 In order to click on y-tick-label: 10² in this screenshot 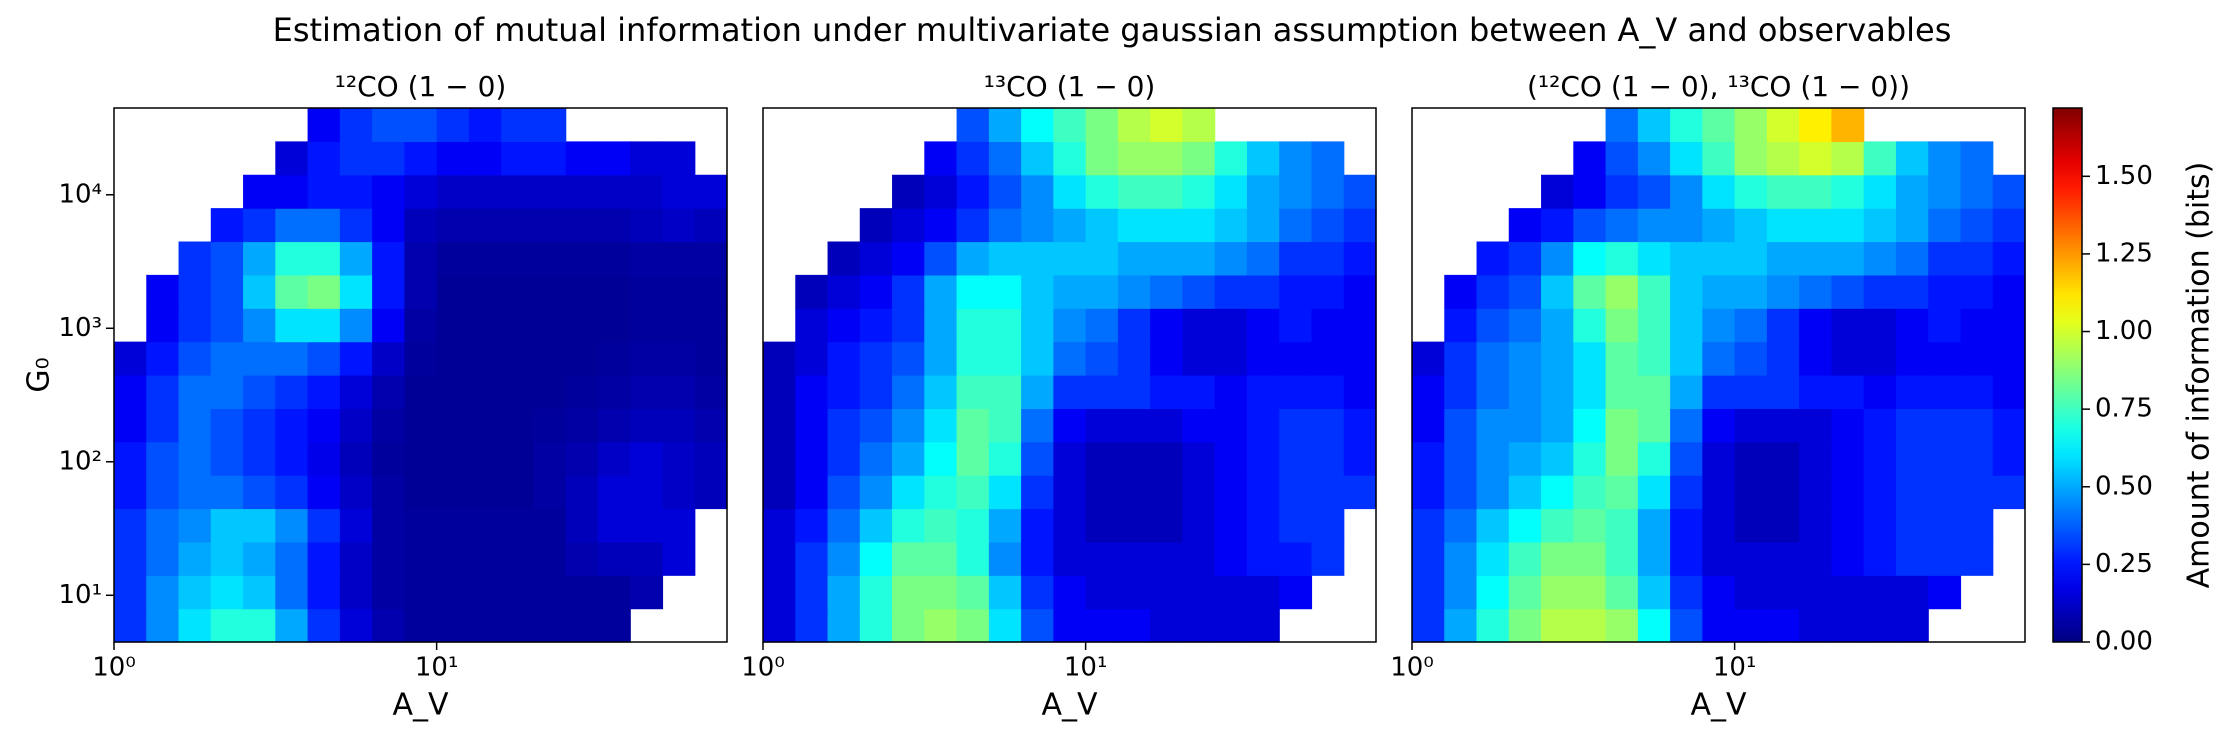, I will do `click(80, 461)`.